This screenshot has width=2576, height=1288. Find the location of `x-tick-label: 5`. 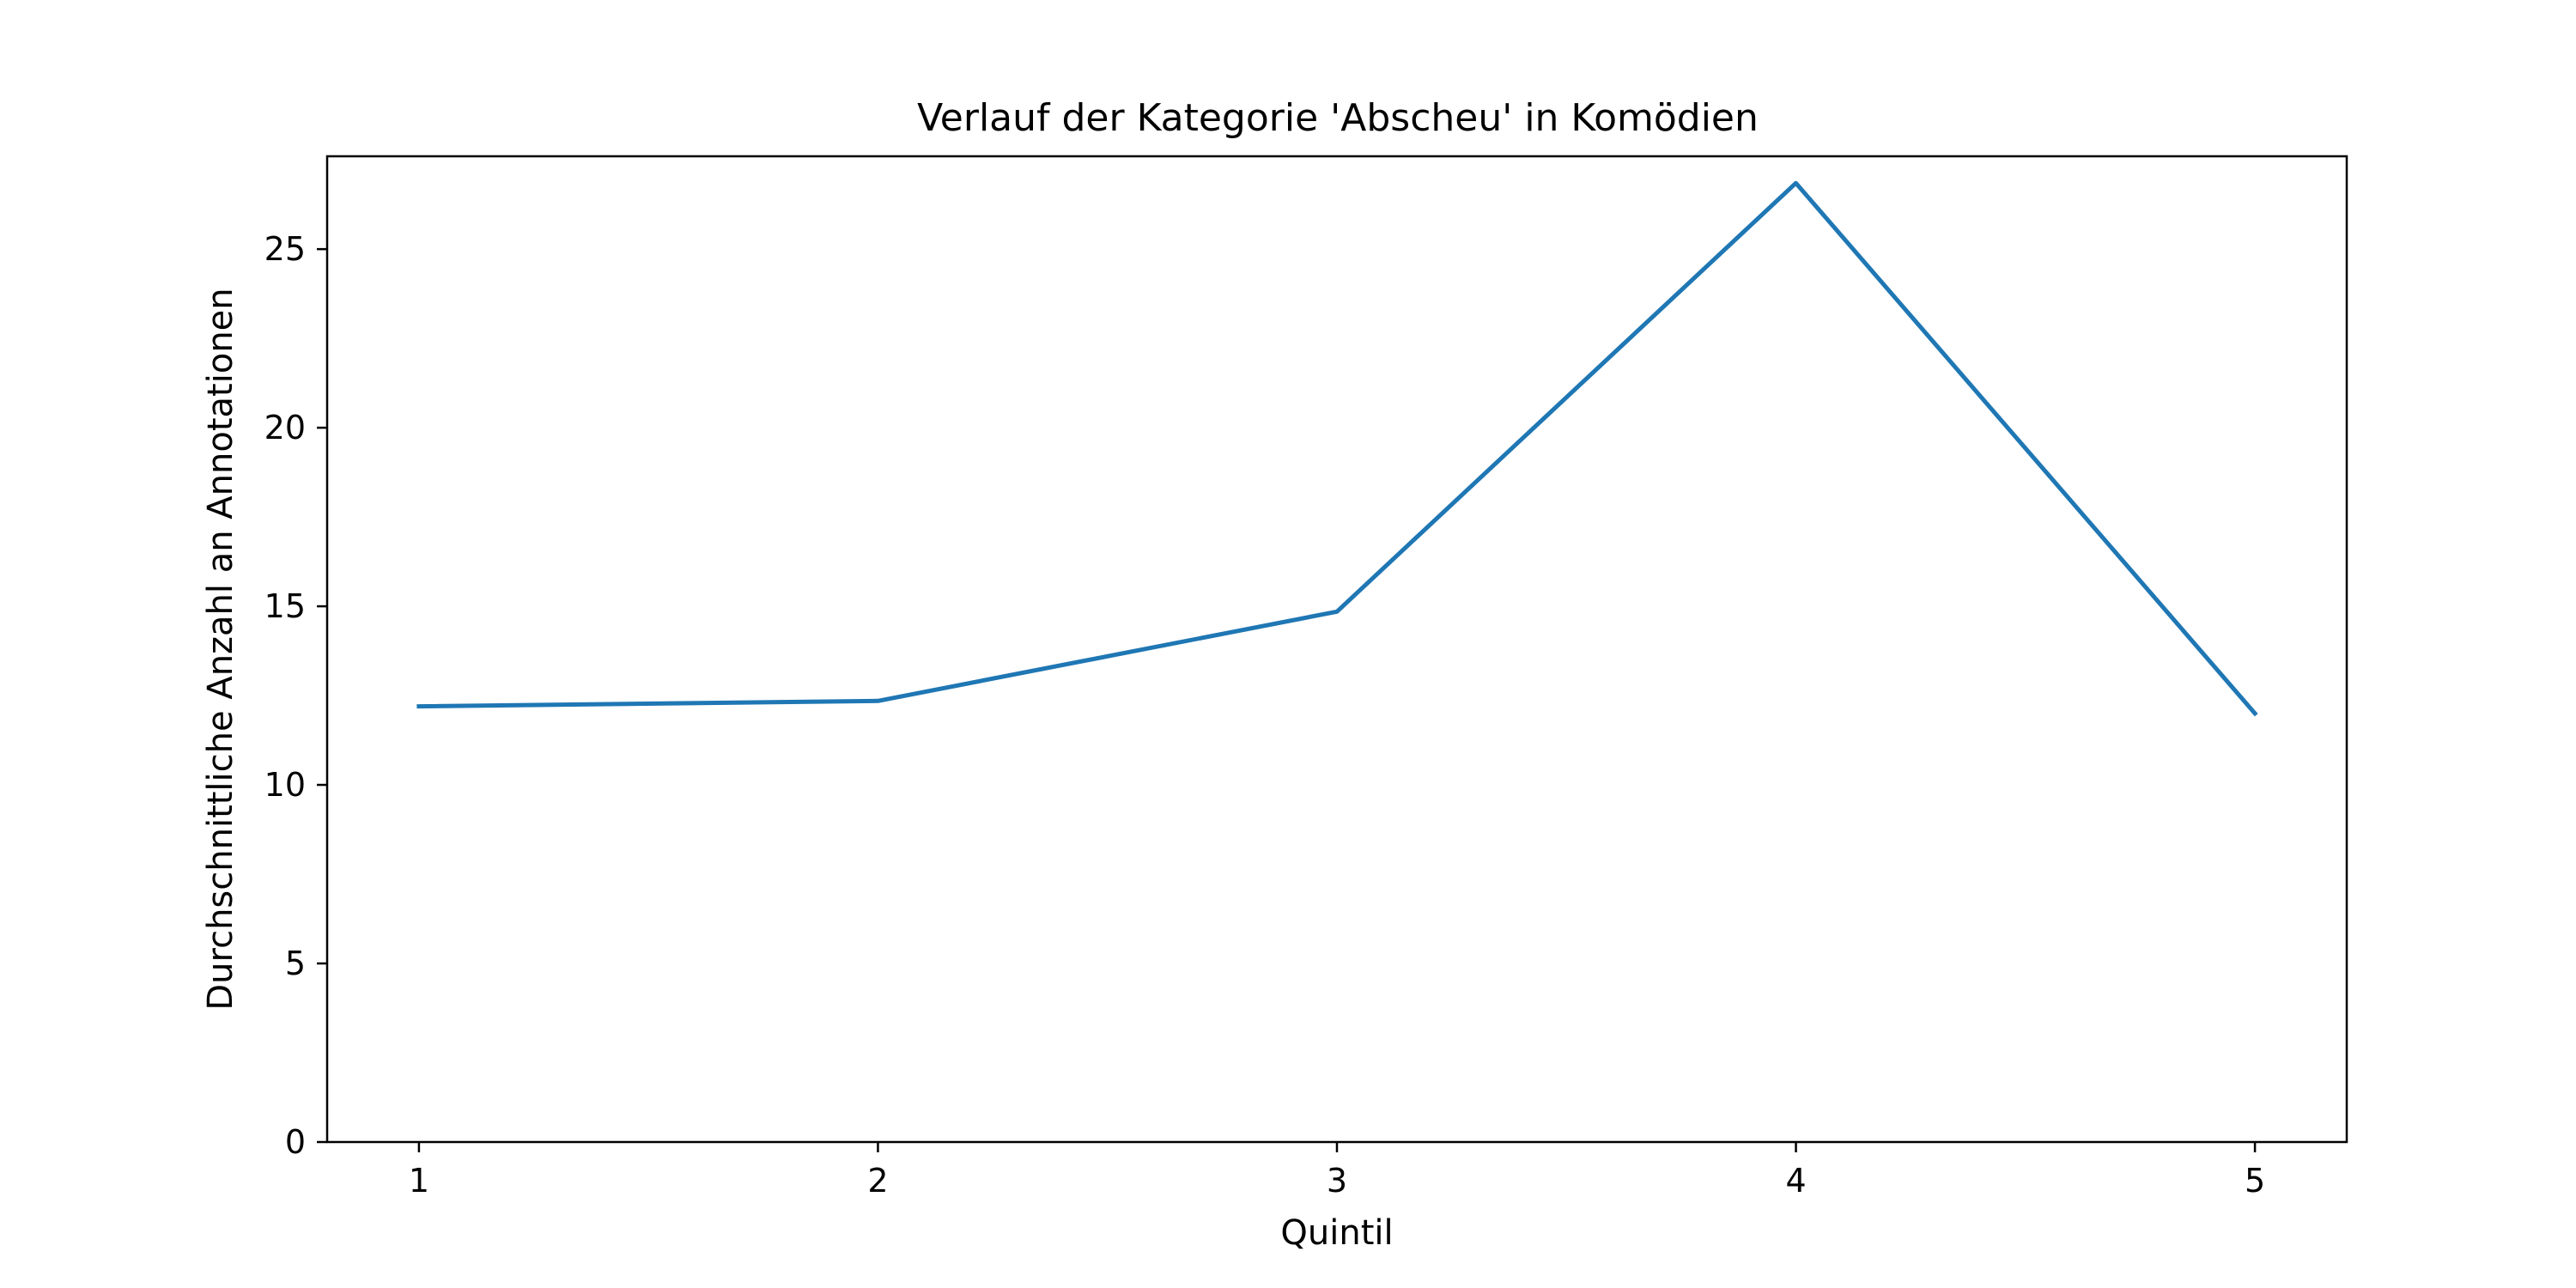

x-tick-label: 5 is located at coordinates (2255, 1181).